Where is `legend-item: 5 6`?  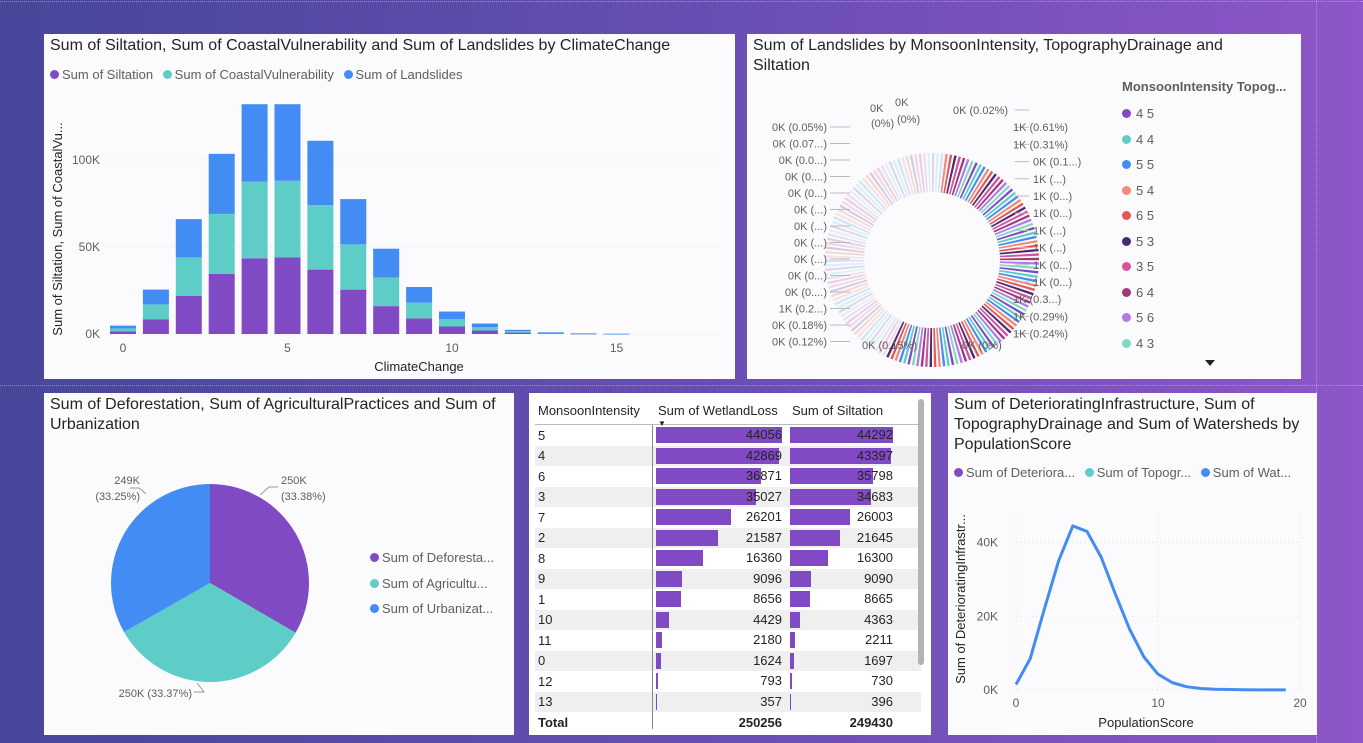
legend-item: 5 6 is located at coordinates (1204, 318).